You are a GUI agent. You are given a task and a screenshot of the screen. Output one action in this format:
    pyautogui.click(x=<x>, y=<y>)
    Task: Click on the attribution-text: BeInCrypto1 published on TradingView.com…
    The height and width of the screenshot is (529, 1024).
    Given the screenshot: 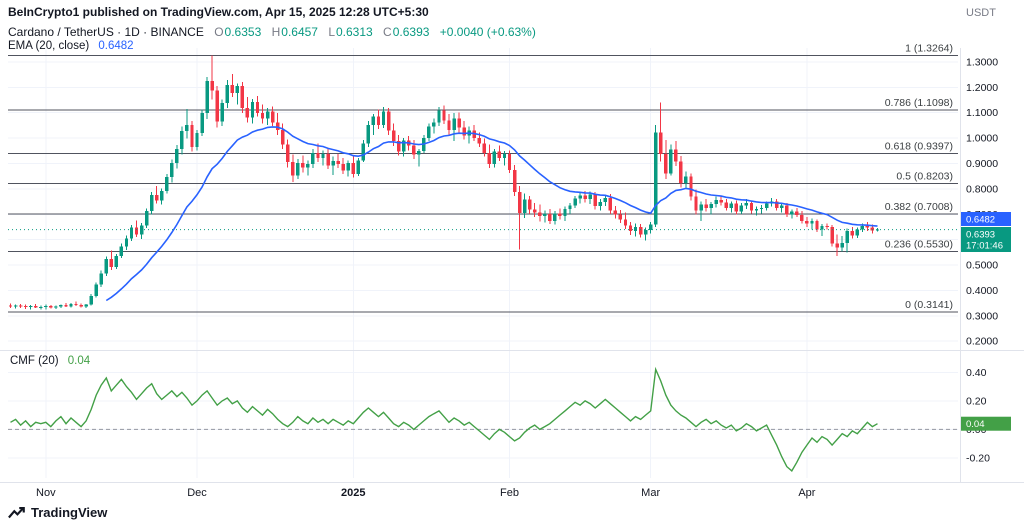 What is the action you would take?
    pyautogui.click(x=218, y=12)
    